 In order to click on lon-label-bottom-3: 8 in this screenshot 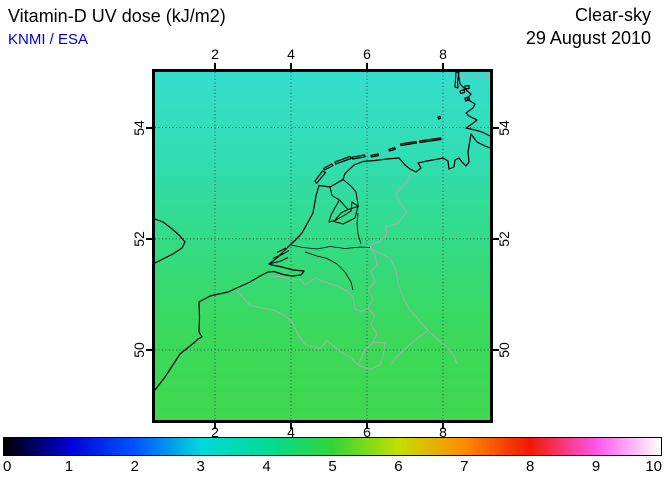, I will do `click(443, 432)`.